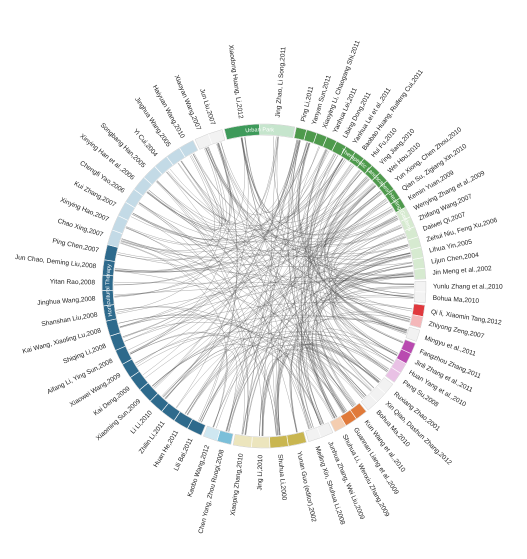  I want to click on author-label: Aifang Li, Ying Sun,2008, so click(80, 377).